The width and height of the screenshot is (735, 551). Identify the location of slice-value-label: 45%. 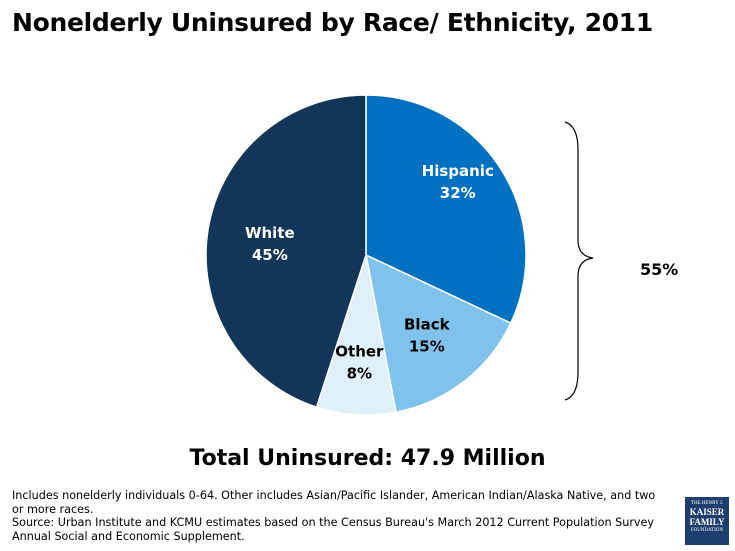
(270, 255).